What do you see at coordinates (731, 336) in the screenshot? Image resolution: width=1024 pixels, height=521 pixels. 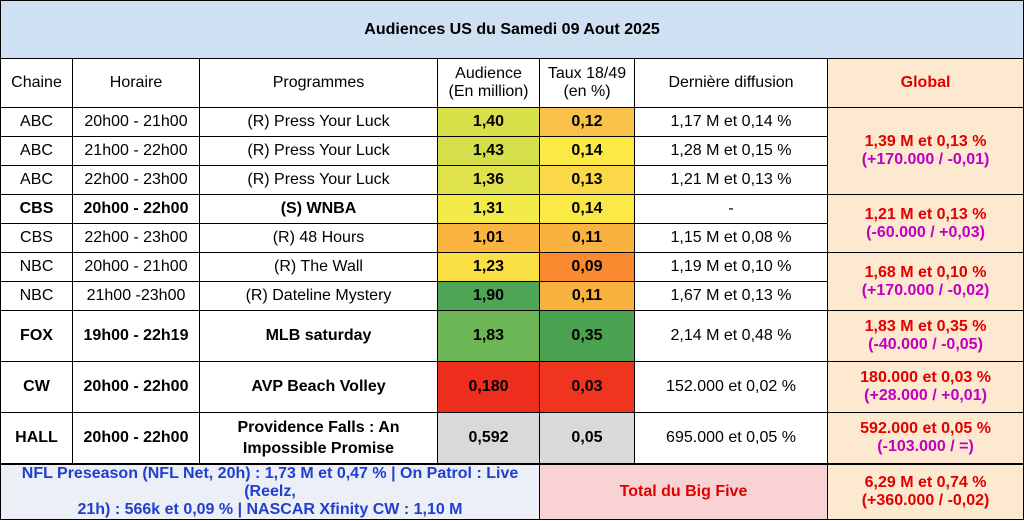 I see `cell-derniere: 2,14 M et 0,48 %` at bounding box center [731, 336].